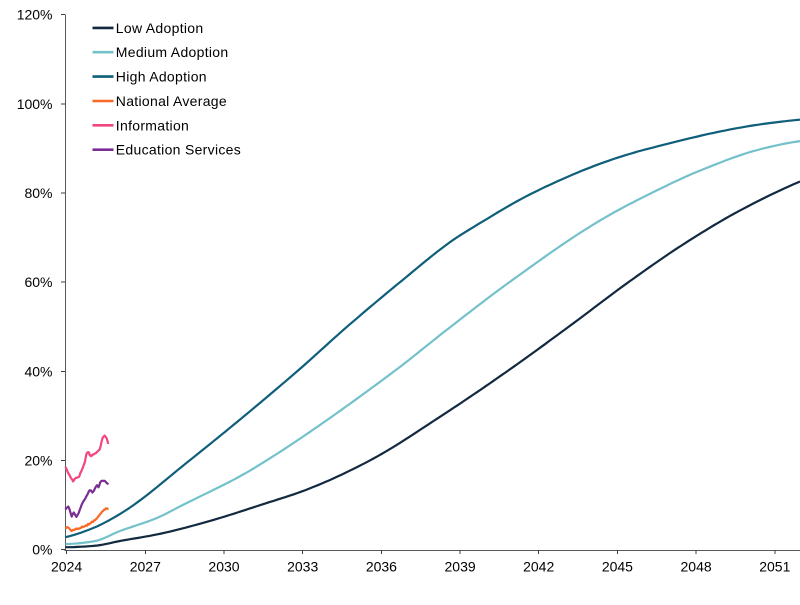 The image size is (800, 605). I want to click on svg-text: 2033, so click(302, 567).